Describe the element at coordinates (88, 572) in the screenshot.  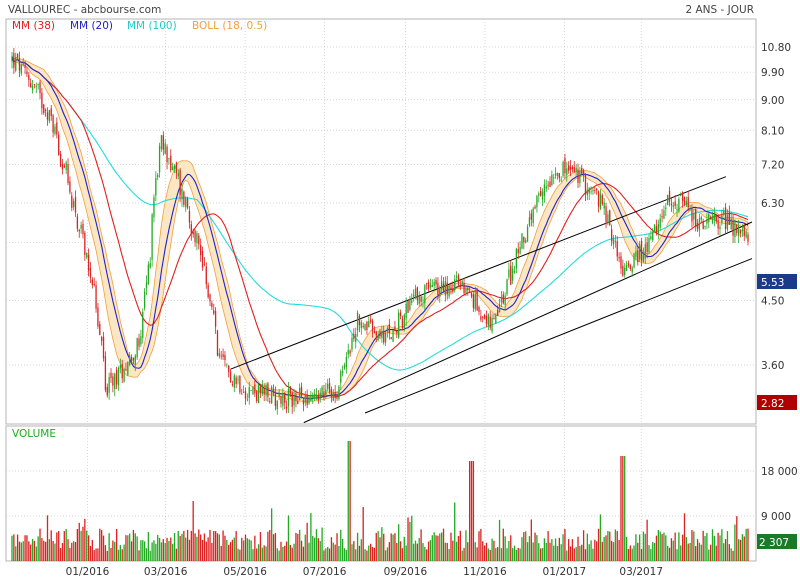
I see `x-tick-label: 01/2016` at that location.